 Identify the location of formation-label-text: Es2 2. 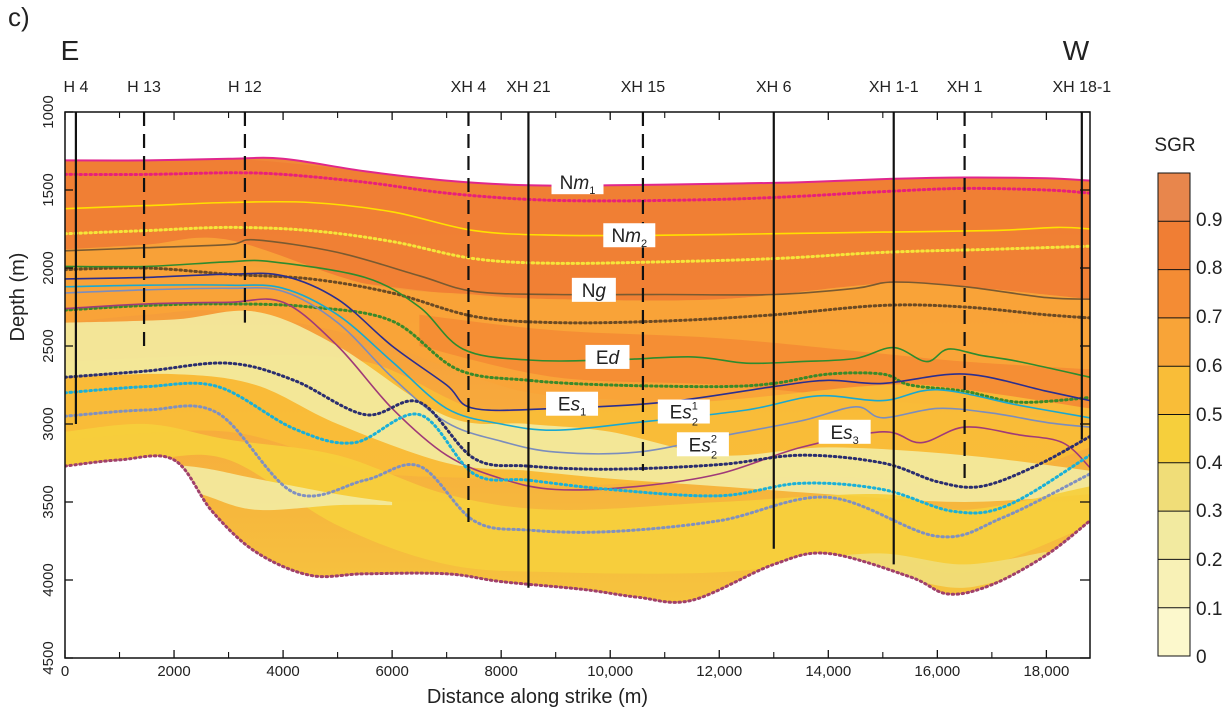
(703, 447).